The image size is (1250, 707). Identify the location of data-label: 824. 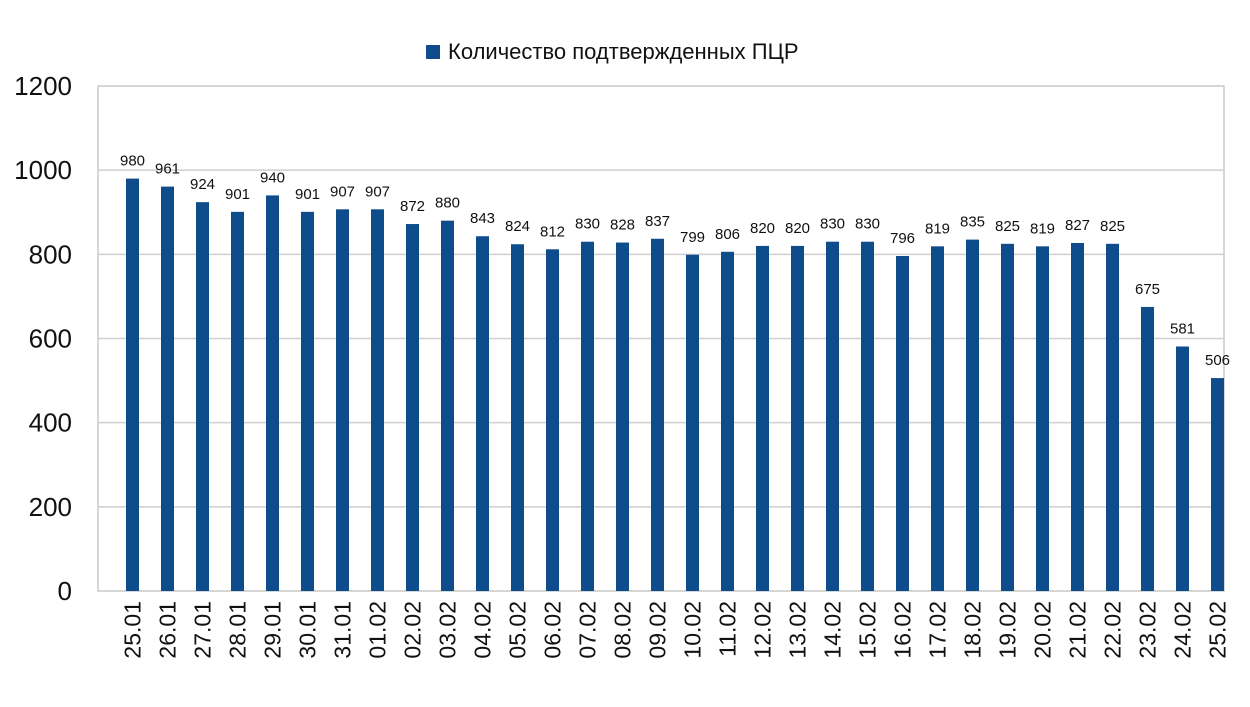
(517, 226).